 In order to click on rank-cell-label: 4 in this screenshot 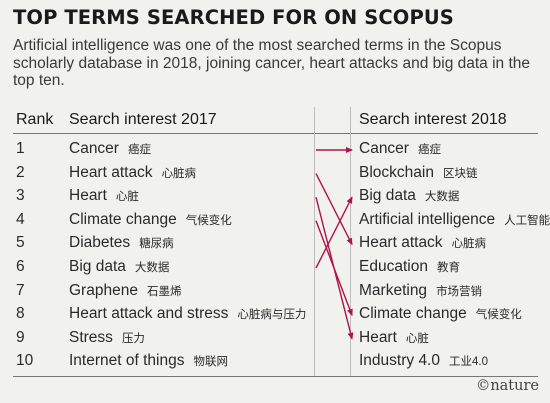, I will do `click(20, 219)`.